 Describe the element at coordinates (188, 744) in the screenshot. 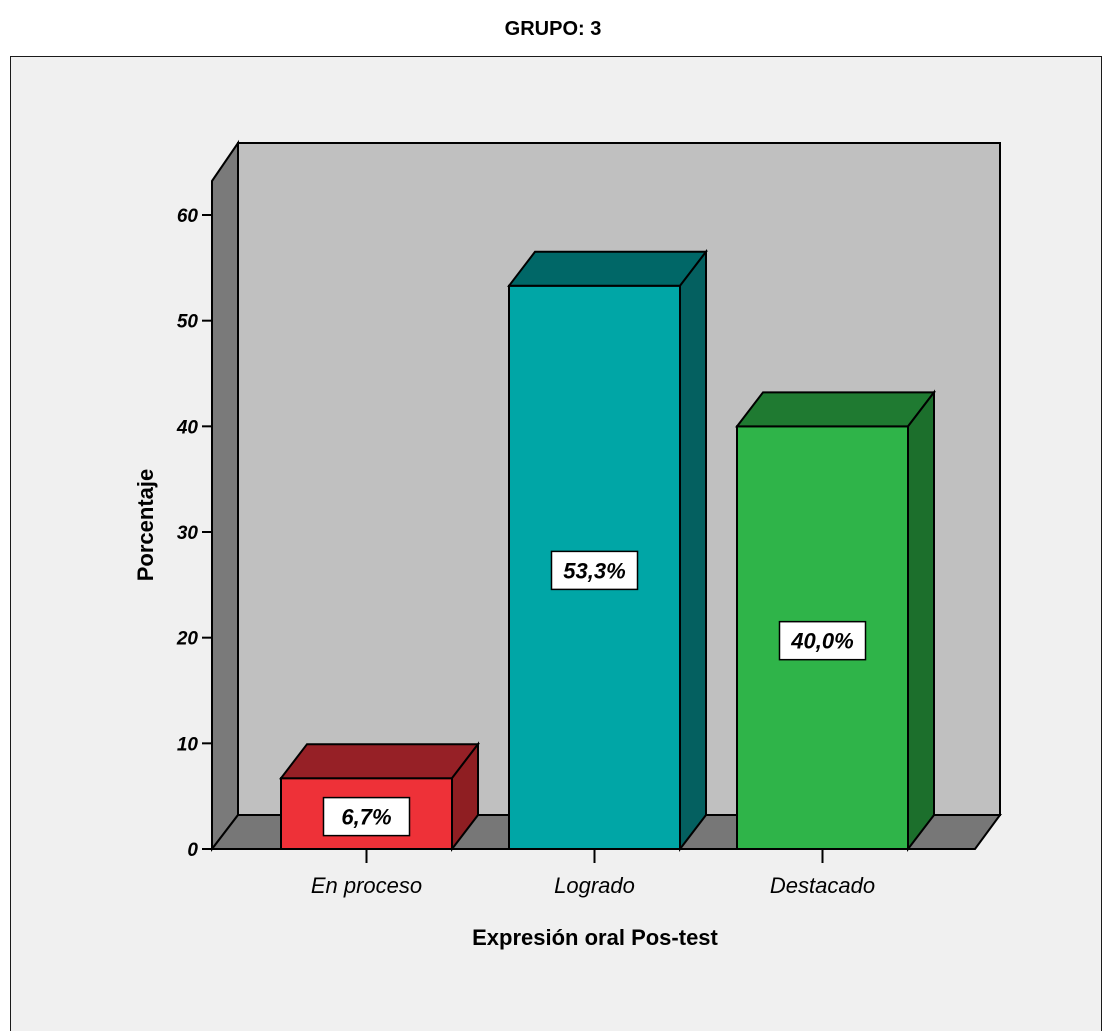

I see `y-tick-label: 10` at that location.